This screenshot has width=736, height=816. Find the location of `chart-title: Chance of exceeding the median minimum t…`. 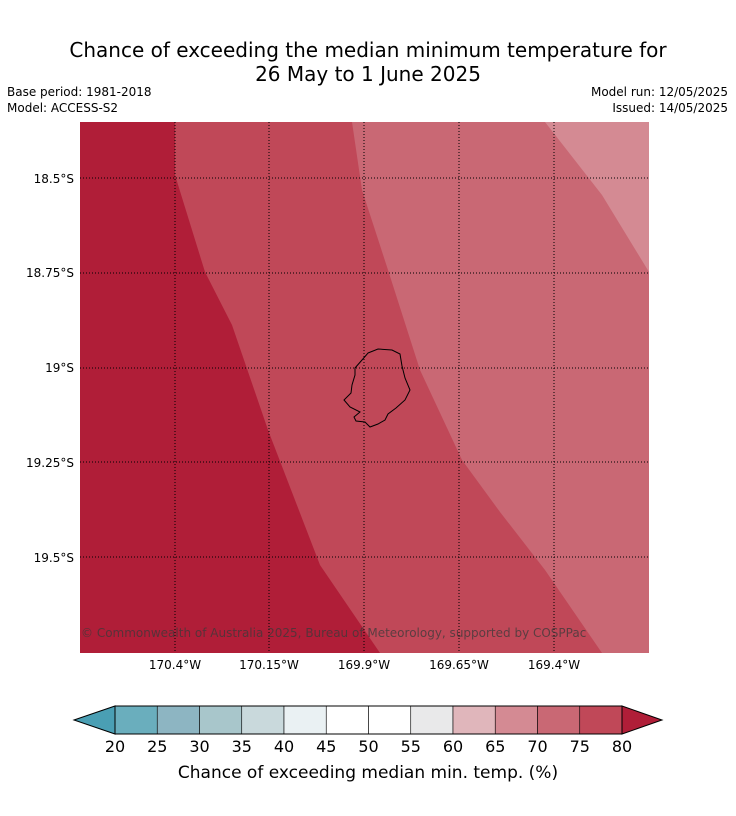

chart-title: Chance of exceeding the median minimum t… is located at coordinates (368, 62).